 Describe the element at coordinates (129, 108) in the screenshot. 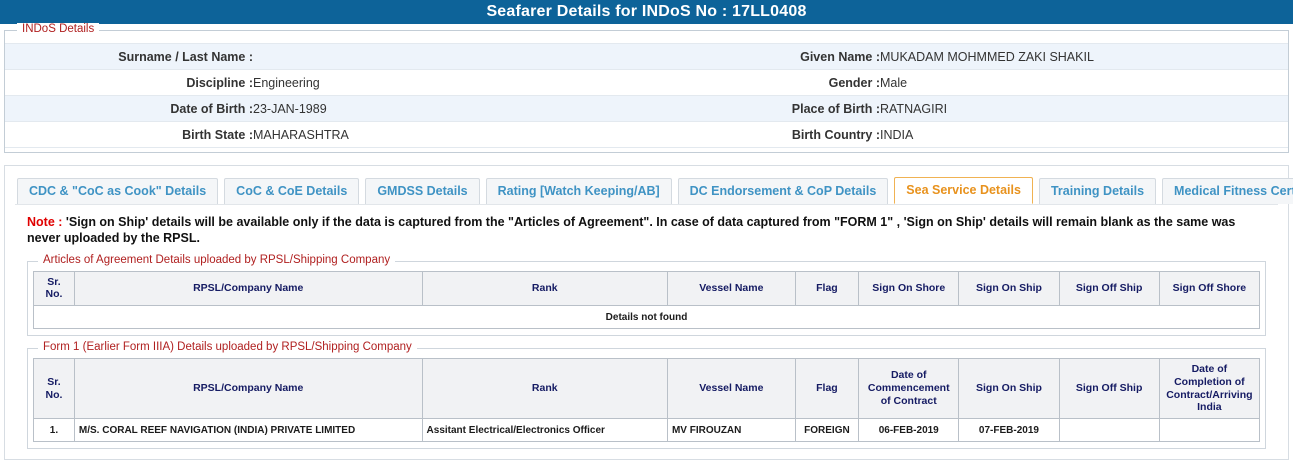

I see `dob-label: Date of Birth :` at that location.